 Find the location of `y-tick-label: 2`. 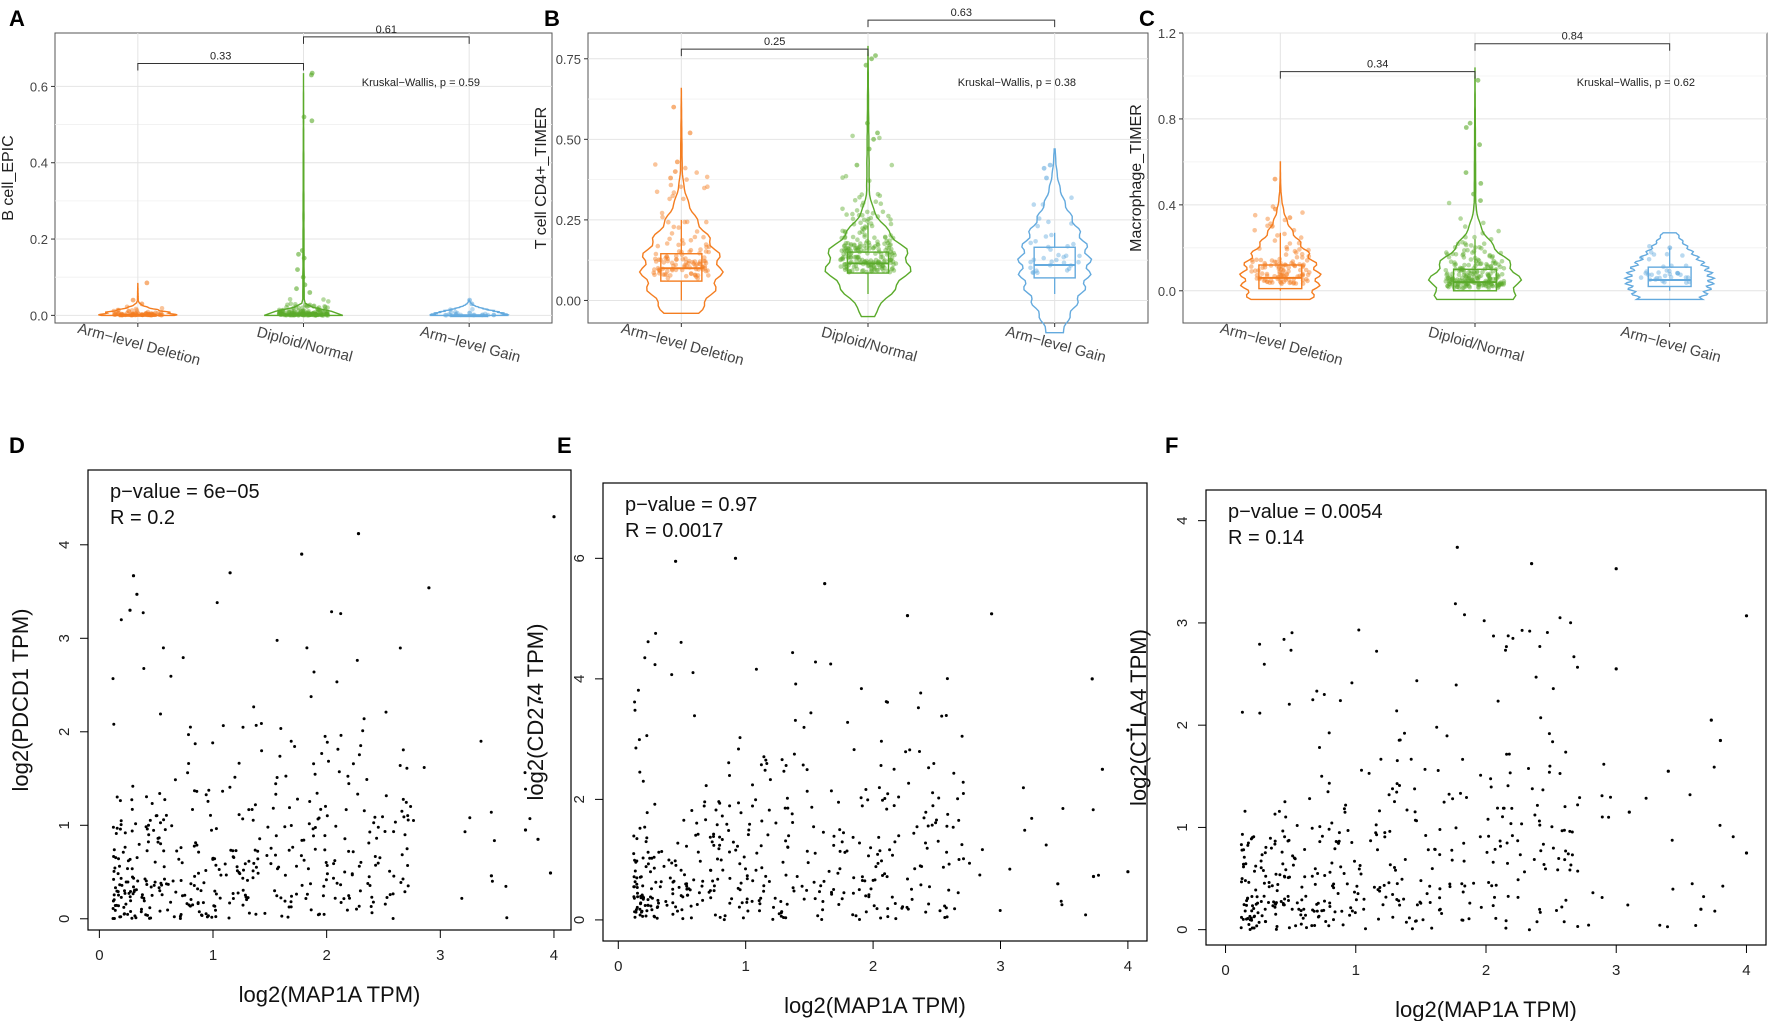

y-tick-label: 2 is located at coordinates (1182, 725).